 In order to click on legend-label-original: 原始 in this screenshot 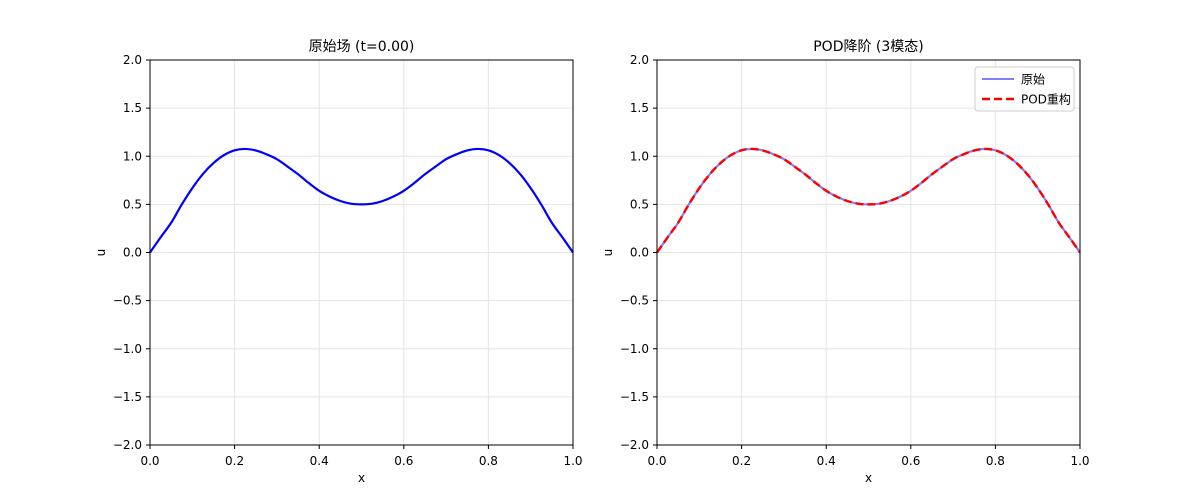, I will do `click(1033, 80)`.